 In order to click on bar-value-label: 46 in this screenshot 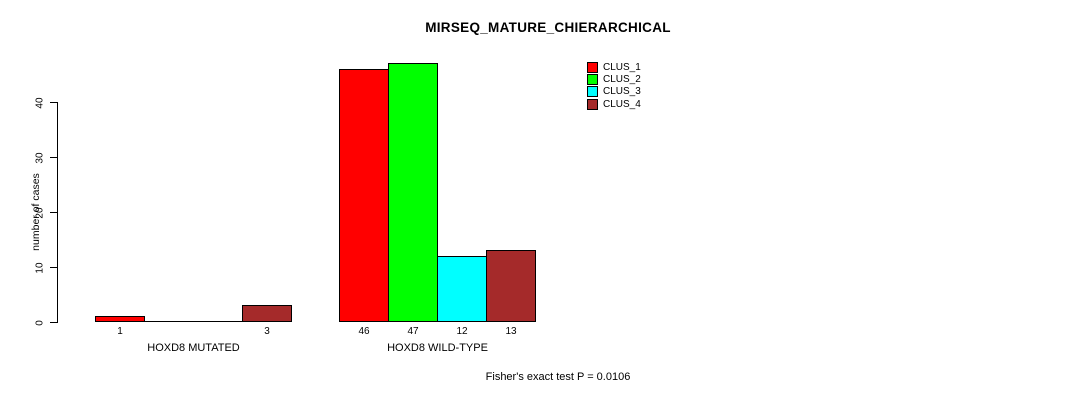, I will do `click(364, 331)`.